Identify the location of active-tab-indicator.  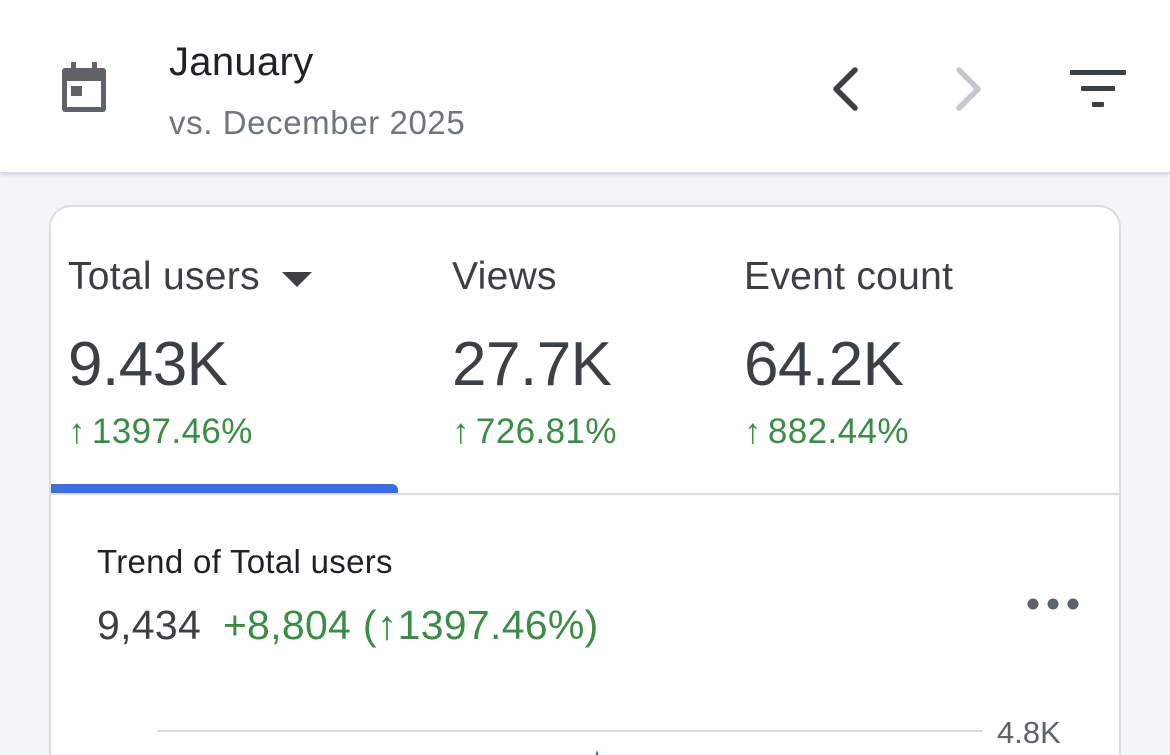
(224, 489).